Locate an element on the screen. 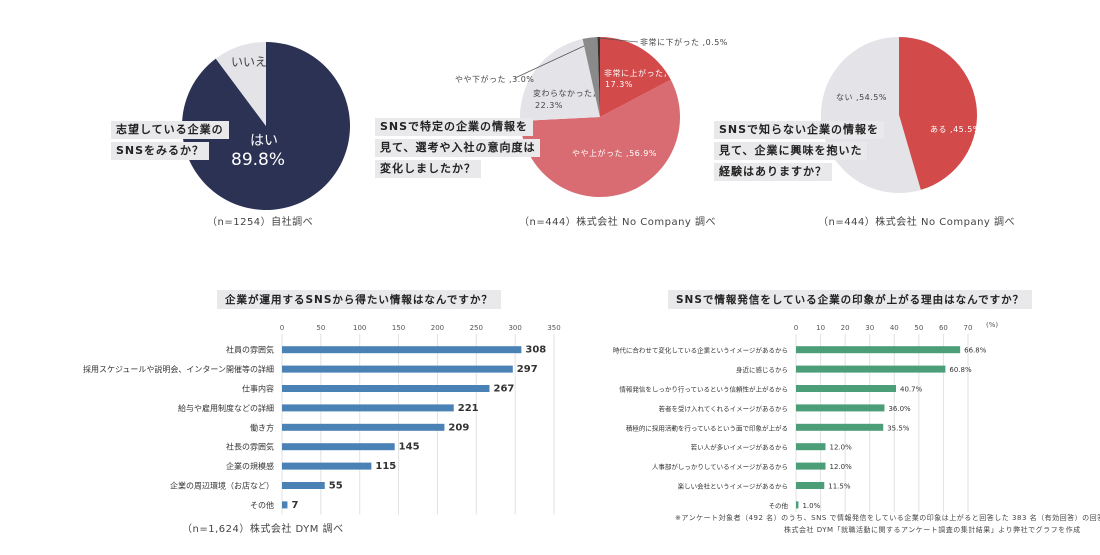 This screenshot has width=1100, height=555. pie3-question-line2: 見て、企業に興味を抱いた is located at coordinates (791, 151).